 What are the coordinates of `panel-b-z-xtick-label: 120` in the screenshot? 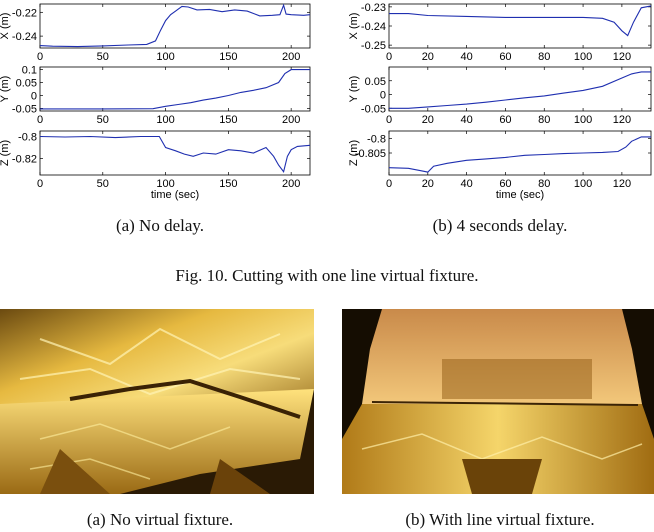 It's located at (622, 184).